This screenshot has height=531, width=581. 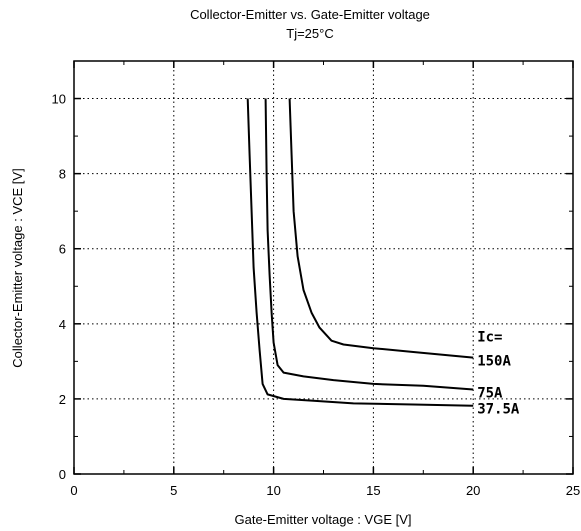 I want to click on y-tick-label: 6, so click(x=62, y=249).